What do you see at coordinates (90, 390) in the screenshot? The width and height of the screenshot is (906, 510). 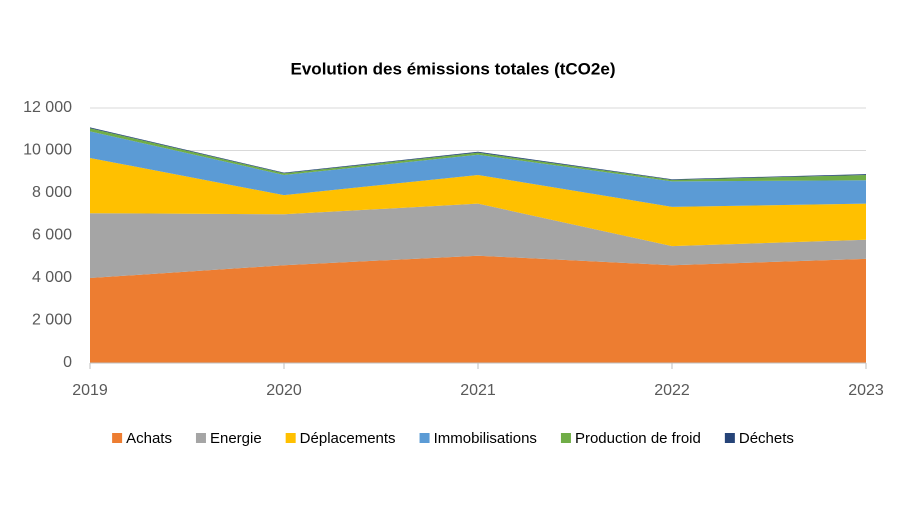 I see `x-tick-label: 2019` at bounding box center [90, 390].